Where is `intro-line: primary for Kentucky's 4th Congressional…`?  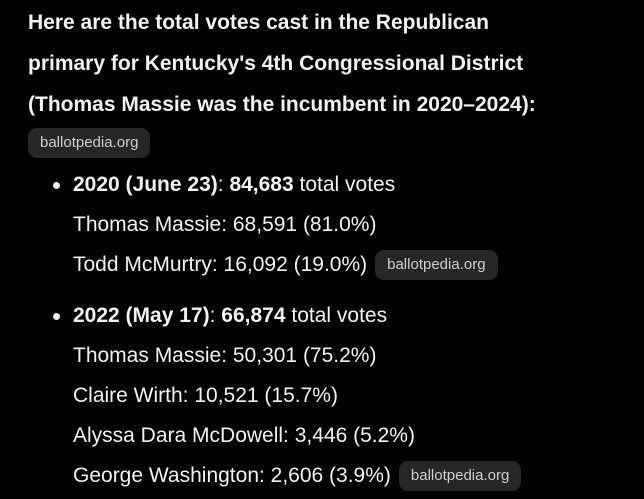 intro-line: primary for Kentucky's 4th Congressional… is located at coordinates (276, 63).